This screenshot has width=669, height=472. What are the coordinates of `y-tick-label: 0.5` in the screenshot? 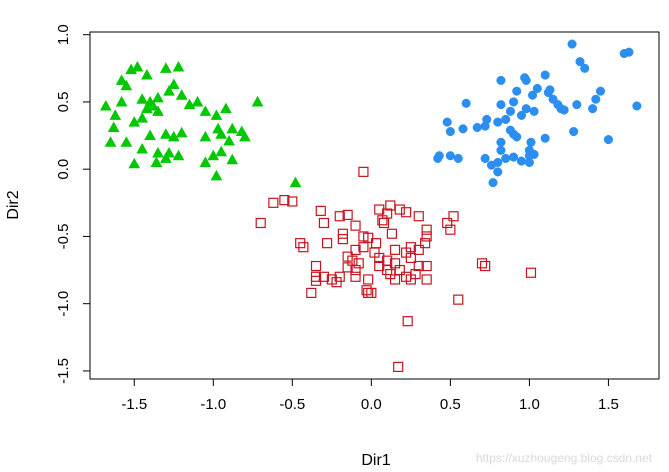 It's located at (63, 102).